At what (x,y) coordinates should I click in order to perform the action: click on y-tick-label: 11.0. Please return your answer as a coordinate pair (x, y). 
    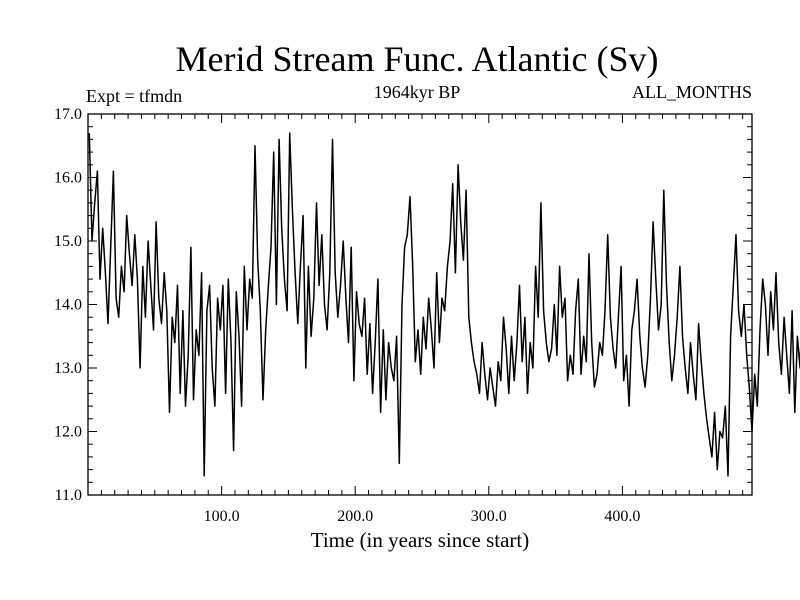
    Looking at the image, I should click on (68, 495).